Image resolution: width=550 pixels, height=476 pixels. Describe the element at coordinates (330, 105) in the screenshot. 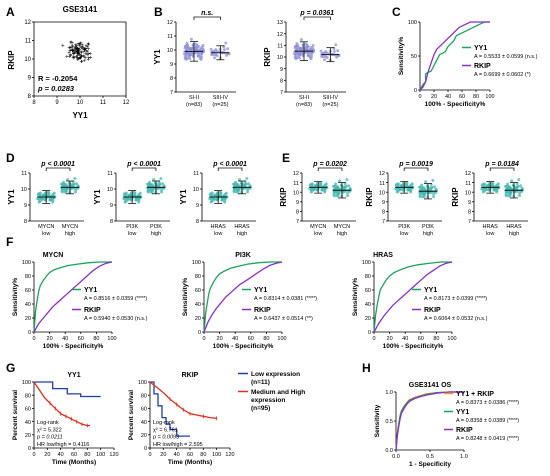

I see `panel-b2-category-label: (n=25)` at that location.